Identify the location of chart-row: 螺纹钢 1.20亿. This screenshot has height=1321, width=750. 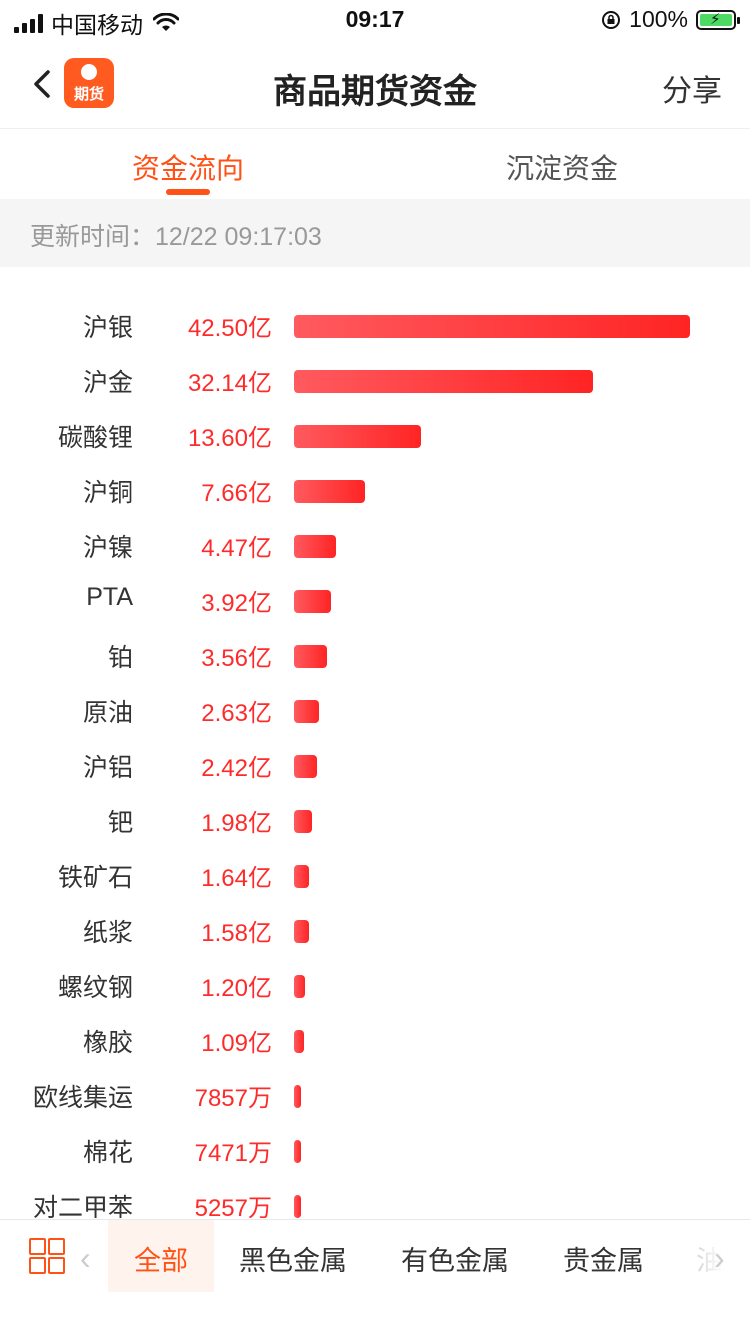
(375, 983).